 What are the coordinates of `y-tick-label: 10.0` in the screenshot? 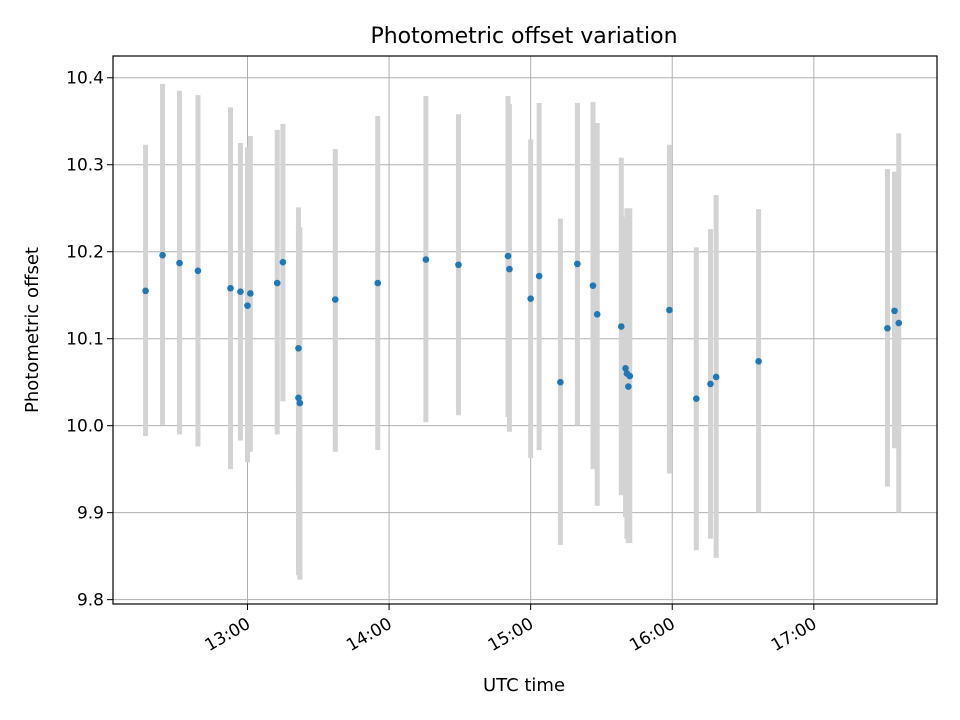 It's located at (85, 427).